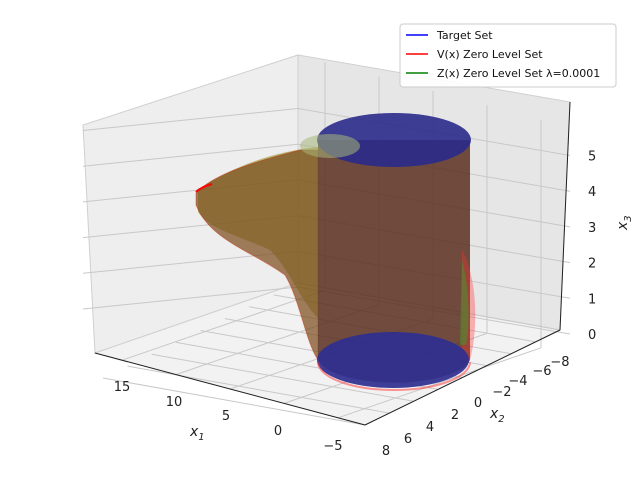 This screenshot has width=640, height=480. I want to click on x2-axis-label: x2, so click(497, 415).